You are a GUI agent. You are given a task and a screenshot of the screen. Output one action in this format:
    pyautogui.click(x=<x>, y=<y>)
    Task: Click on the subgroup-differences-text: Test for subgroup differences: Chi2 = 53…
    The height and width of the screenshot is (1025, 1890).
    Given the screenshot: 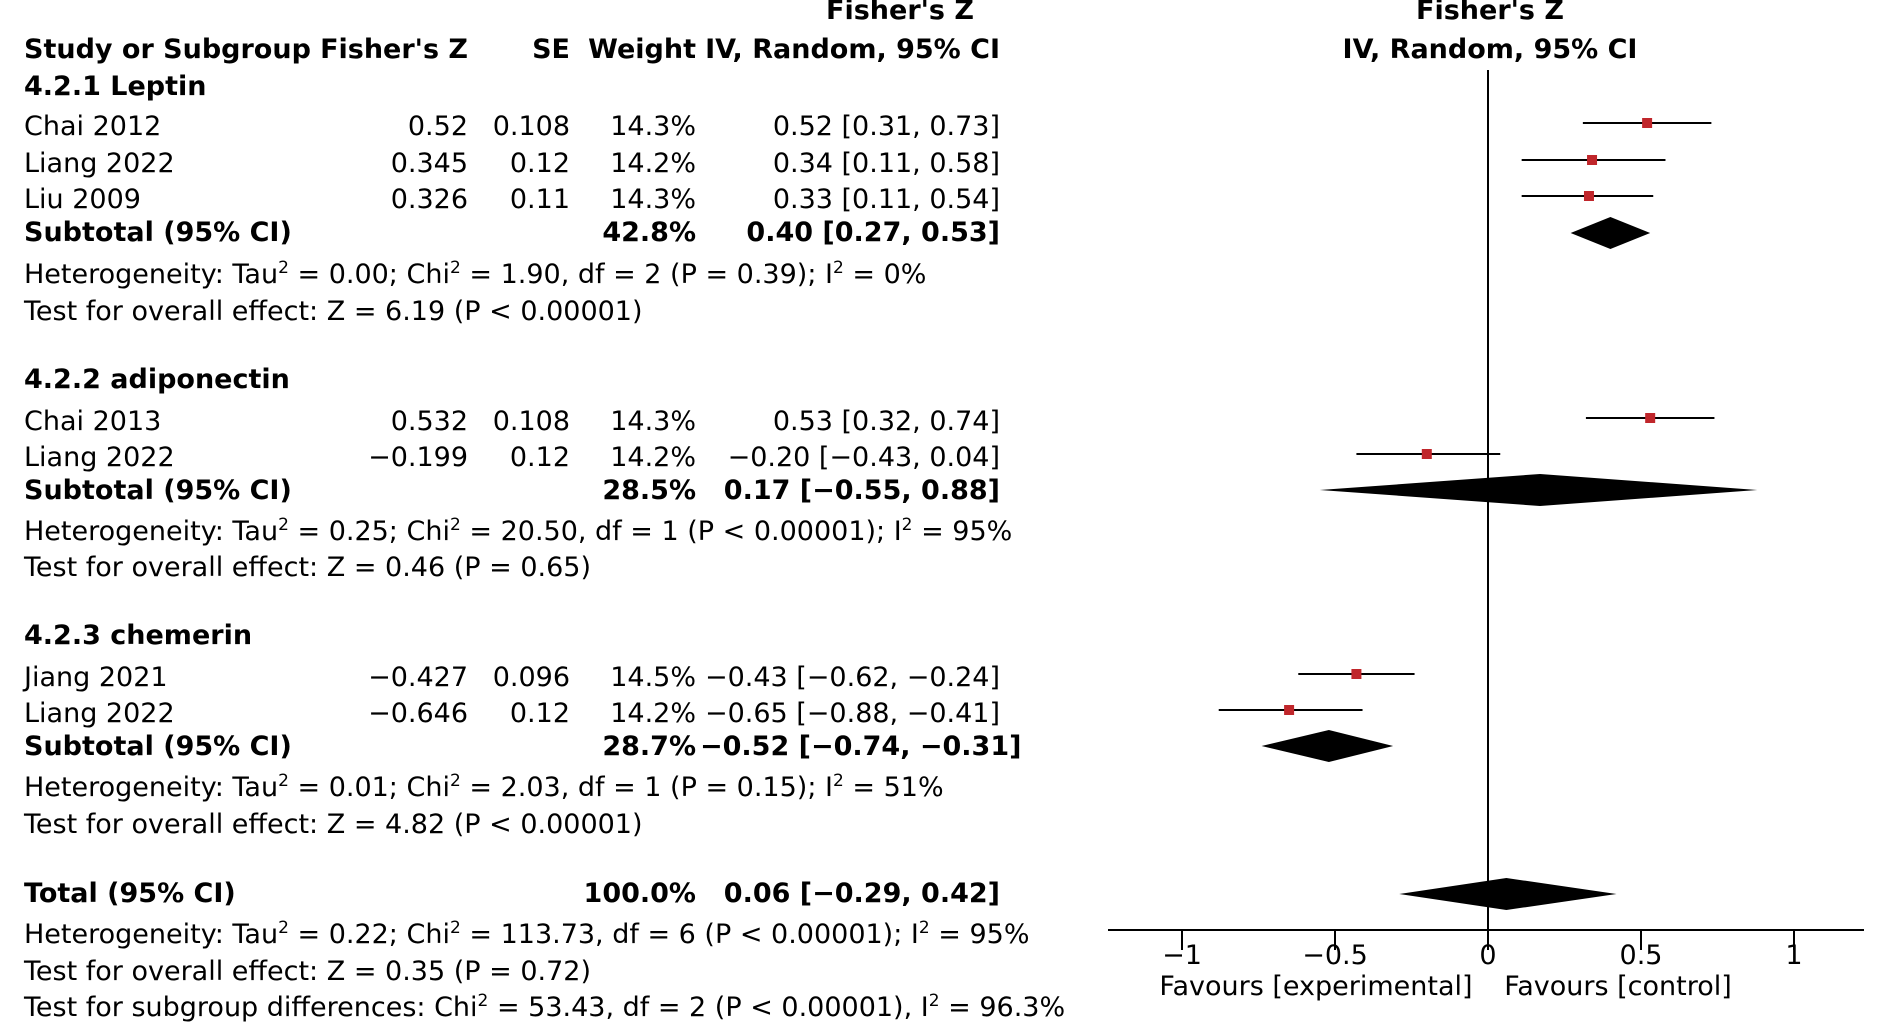 What is the action you would take?
    pyautogui.click(x=545, y=1007)
    